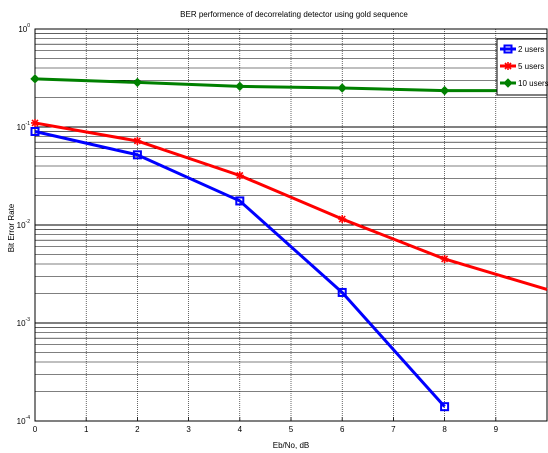 The width and height of the screenshot is (548, 453). What do you see at coordinates (240, 429) in the screenshot?
I see `x-tick-label: 4` at bounding box center [240, 429].